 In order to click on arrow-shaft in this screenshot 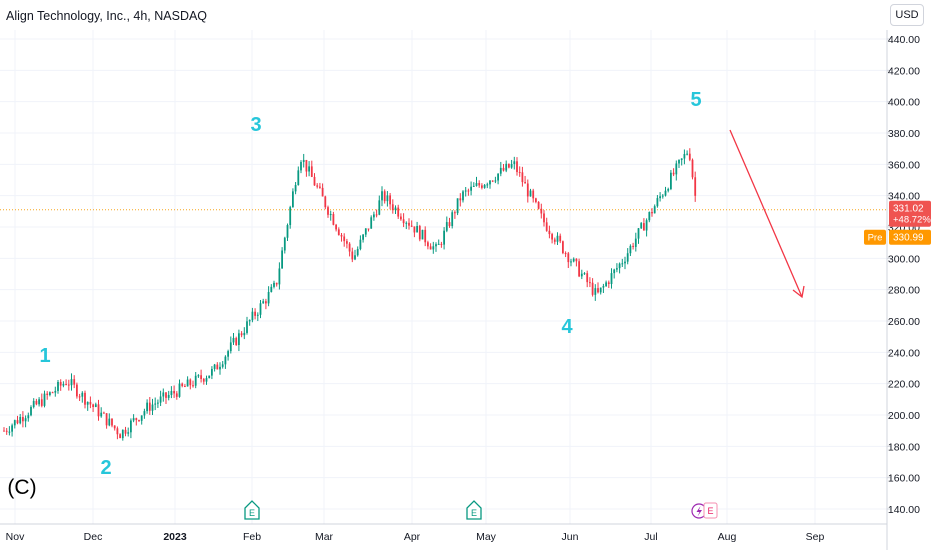, I will do `click(766, 213)`.